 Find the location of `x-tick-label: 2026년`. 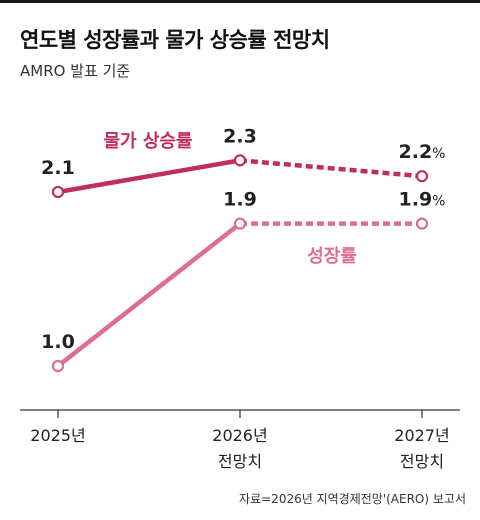

x-tick-label: 2026년 is located at coordinates (239, 435).